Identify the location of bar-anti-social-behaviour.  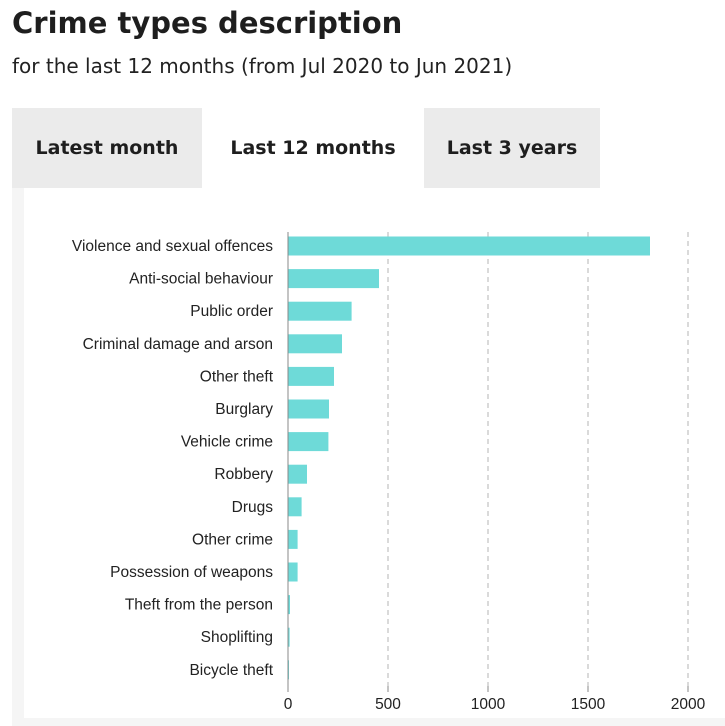
(333, 279).